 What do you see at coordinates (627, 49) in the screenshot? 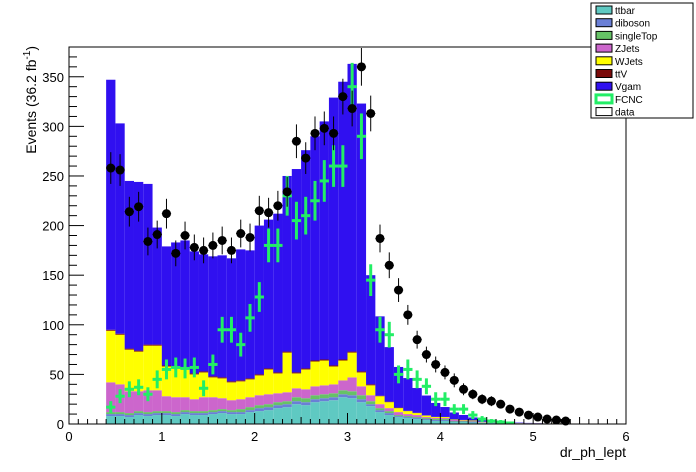
I see `svg-text: ZJets` at bounding box center [627, 49].